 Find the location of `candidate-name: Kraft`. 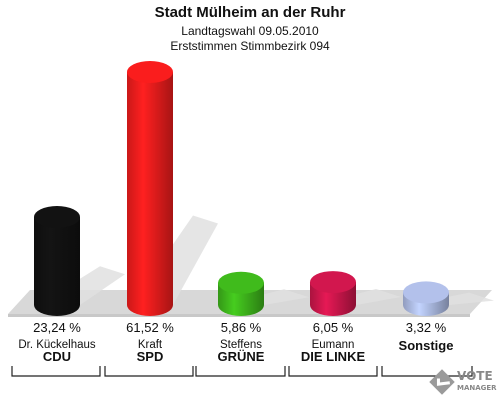

candidate-name: Kraft is located at coordinates (150, 345).